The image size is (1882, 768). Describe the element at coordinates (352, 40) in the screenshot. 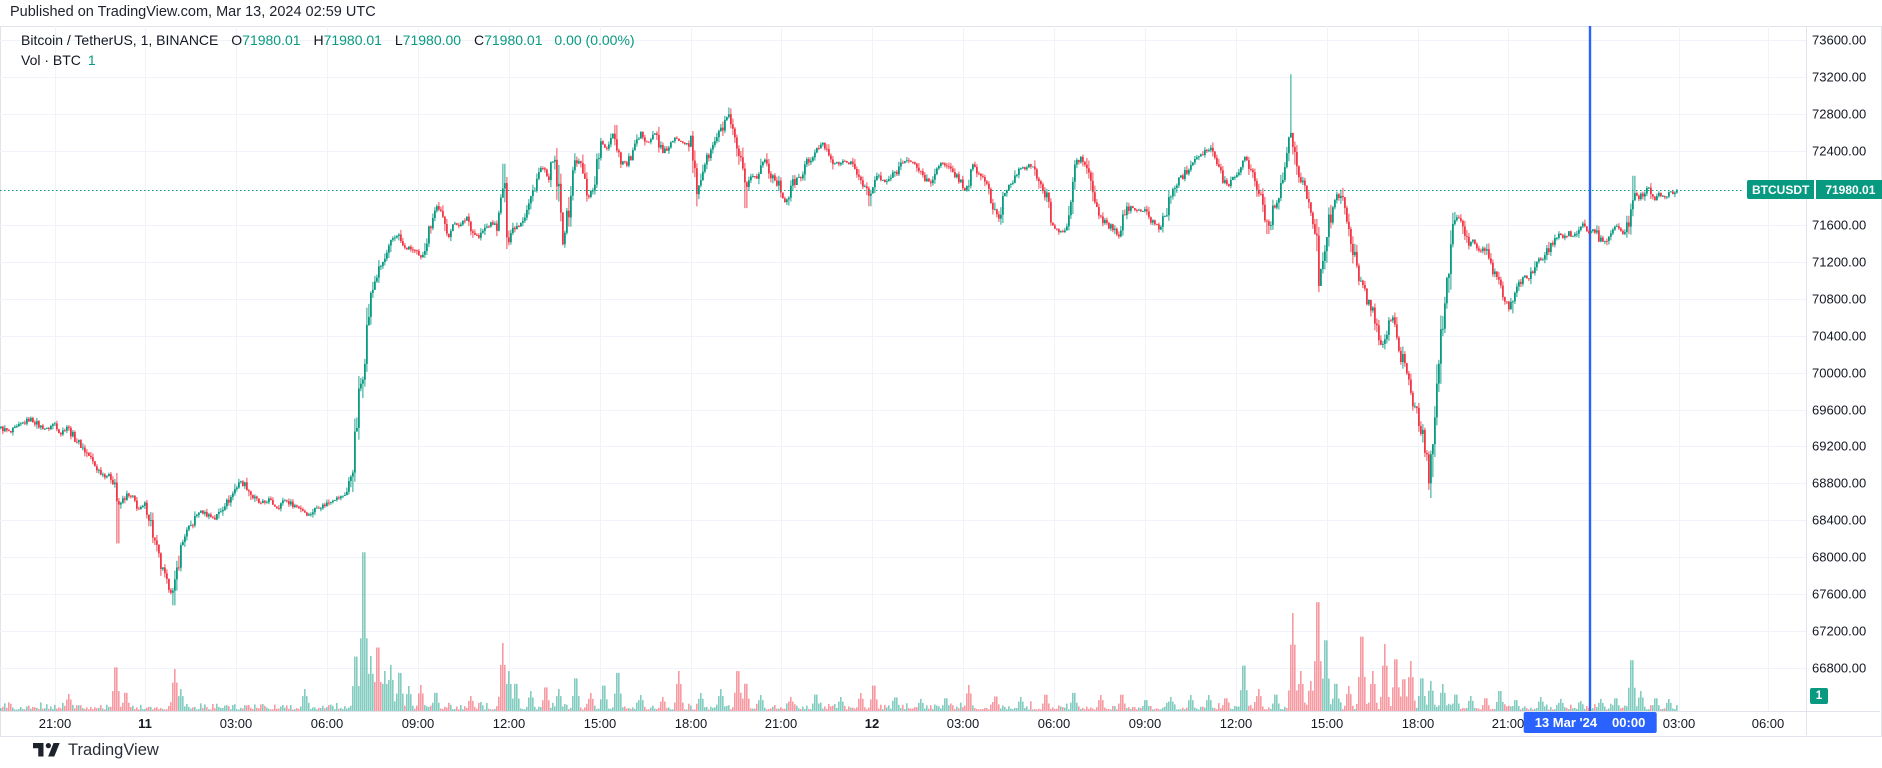

I see `high-value: 71980.01` at that location.